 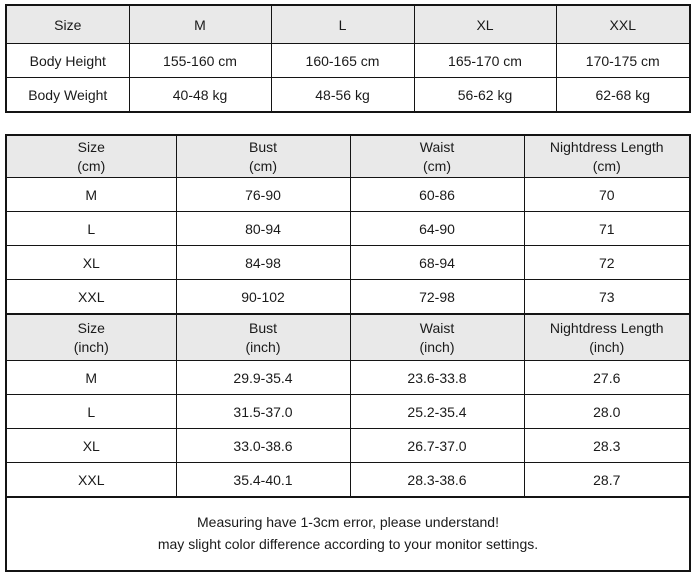 What do you see at coordinates (485, 60) in the screenshot?
I see `data-cell: 165-170 cm` at bounding box center [485, 60].